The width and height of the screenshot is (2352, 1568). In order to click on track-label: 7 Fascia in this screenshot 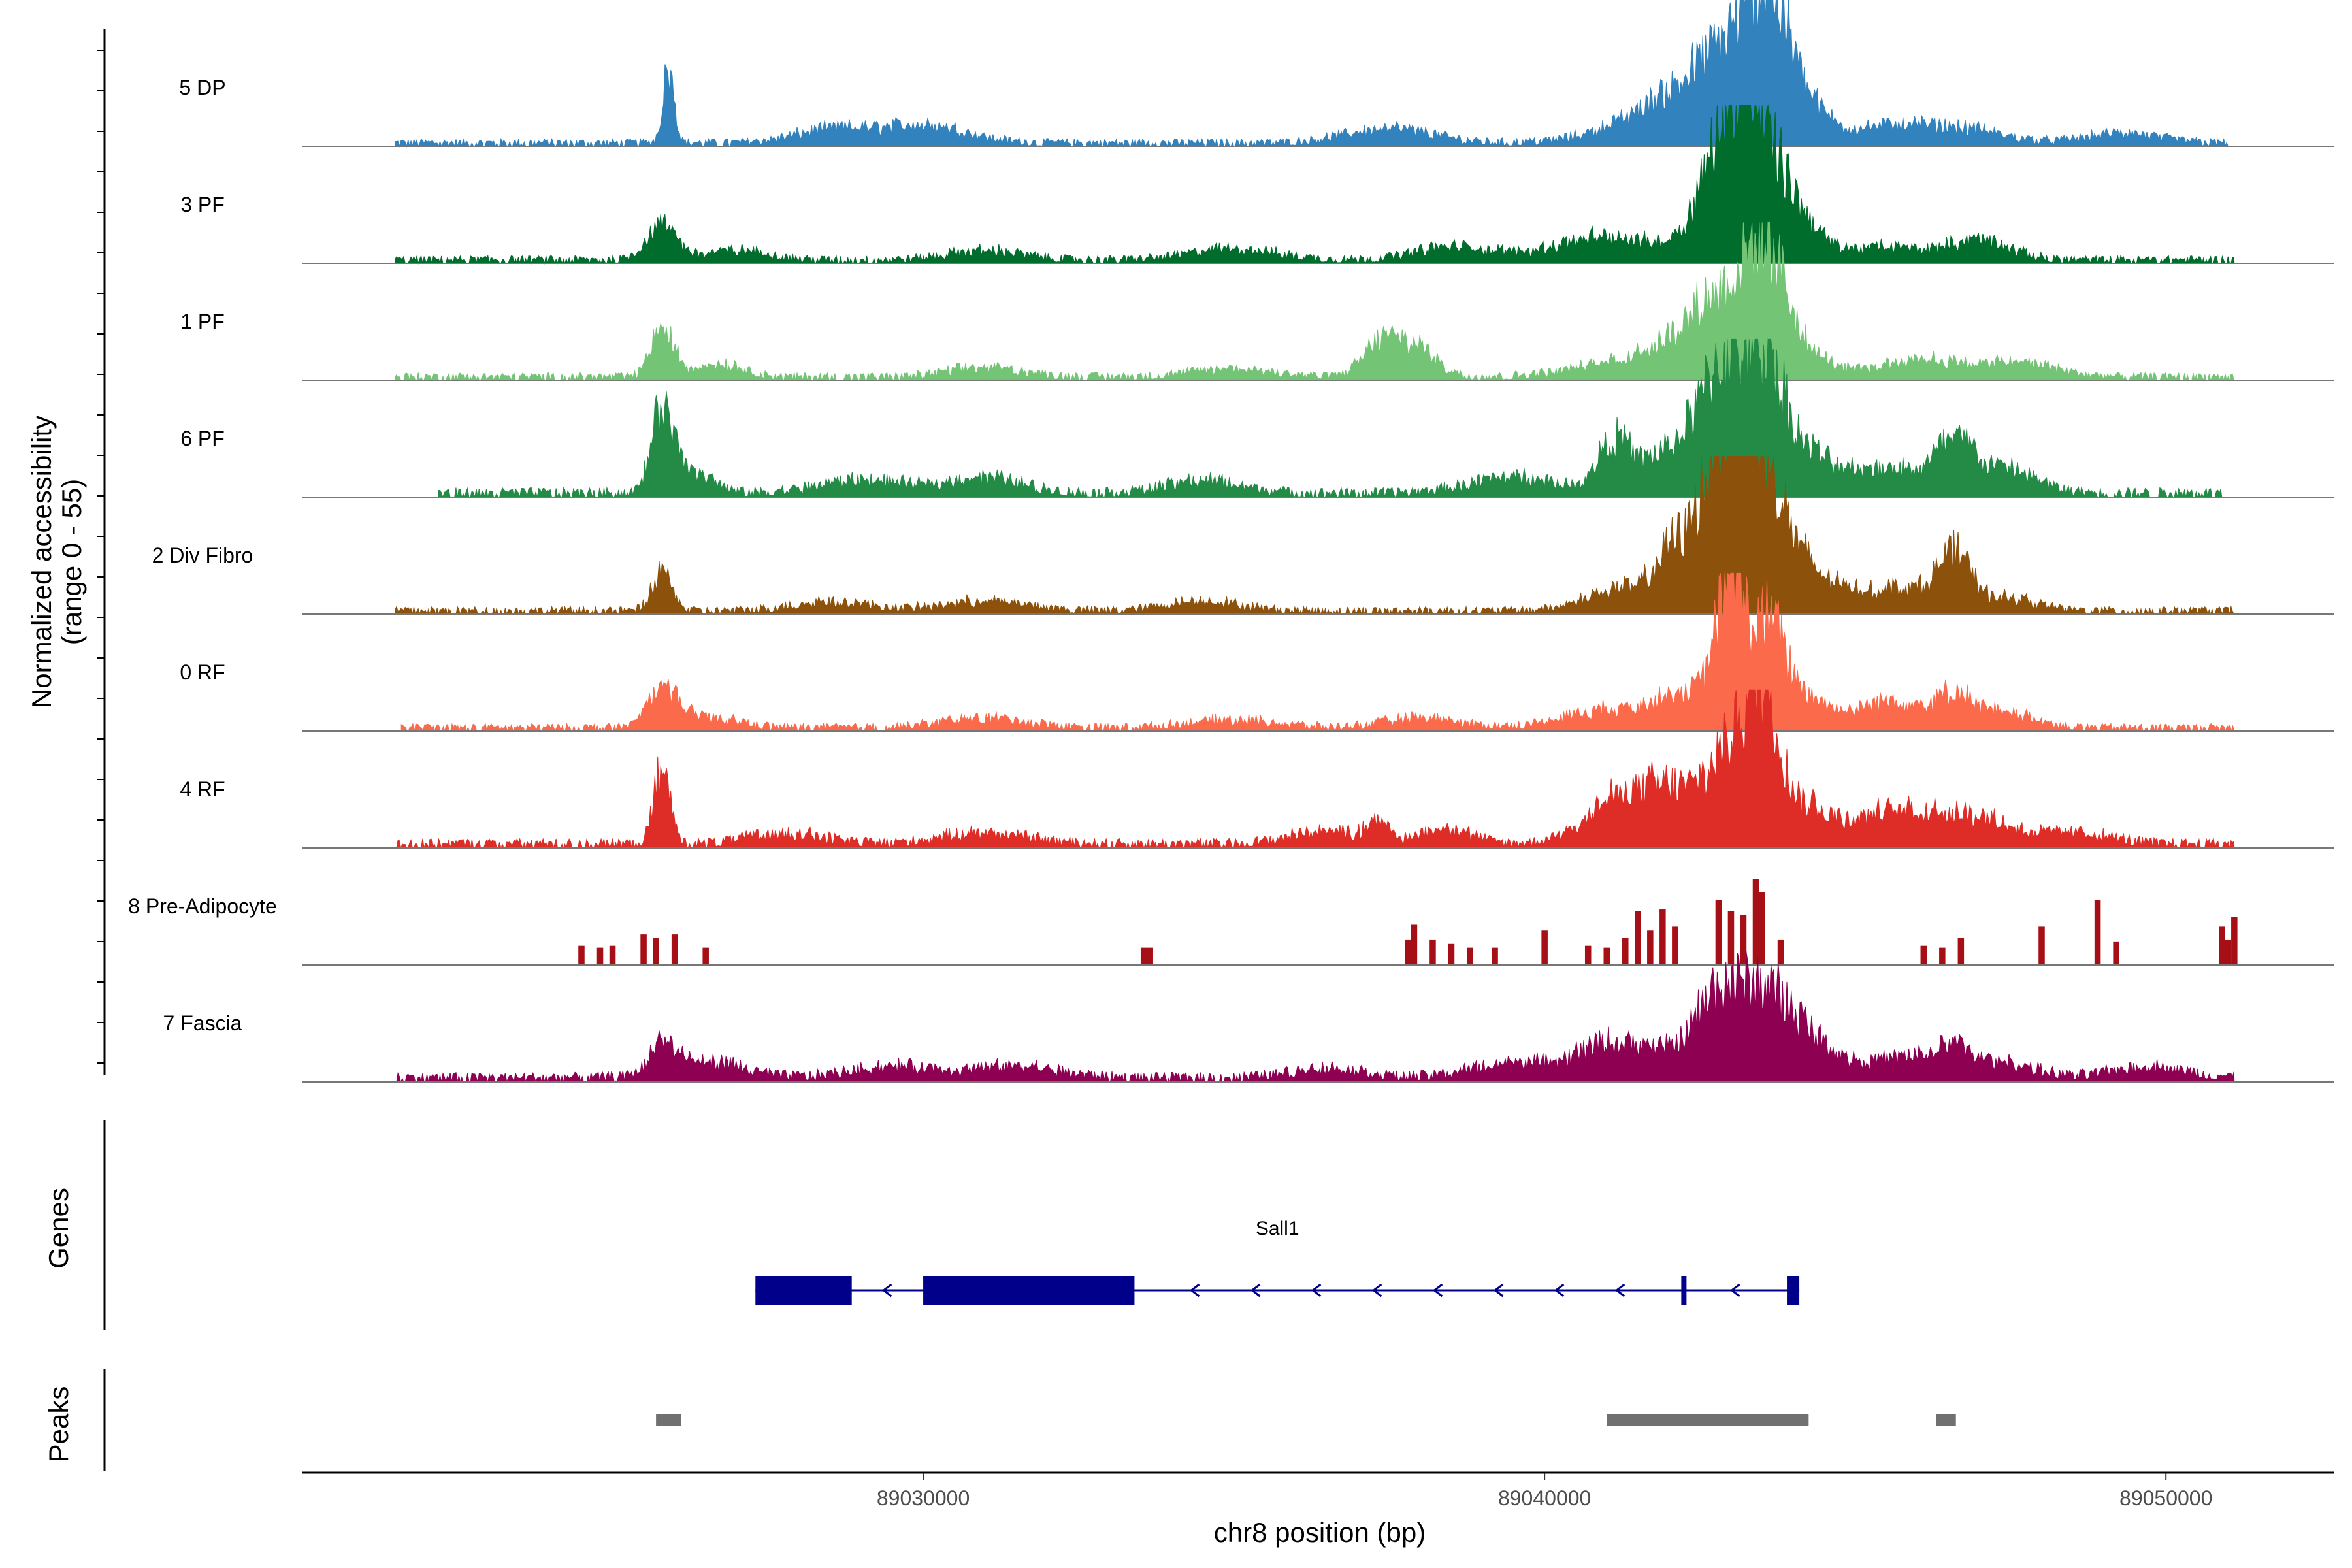, I will do `click(202, 1023)`.